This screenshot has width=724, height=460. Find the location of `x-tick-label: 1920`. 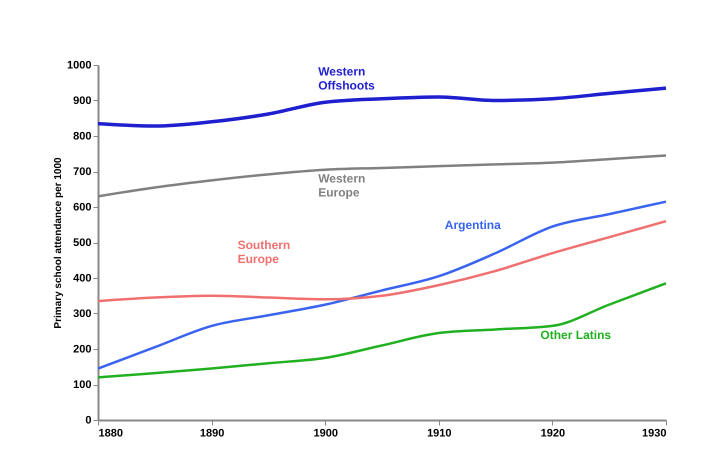

x-tick-label: 1920 is located at coordinates (553, 434).